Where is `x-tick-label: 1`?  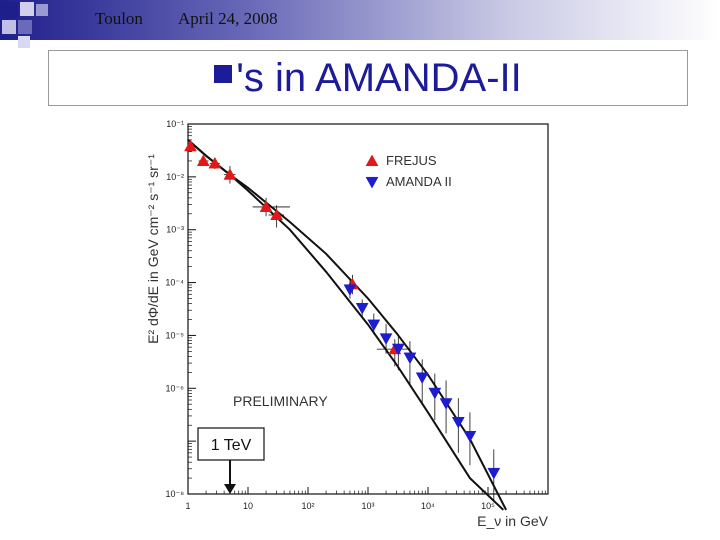
x-tick-label: 1 is located at coordinates (187, 506).